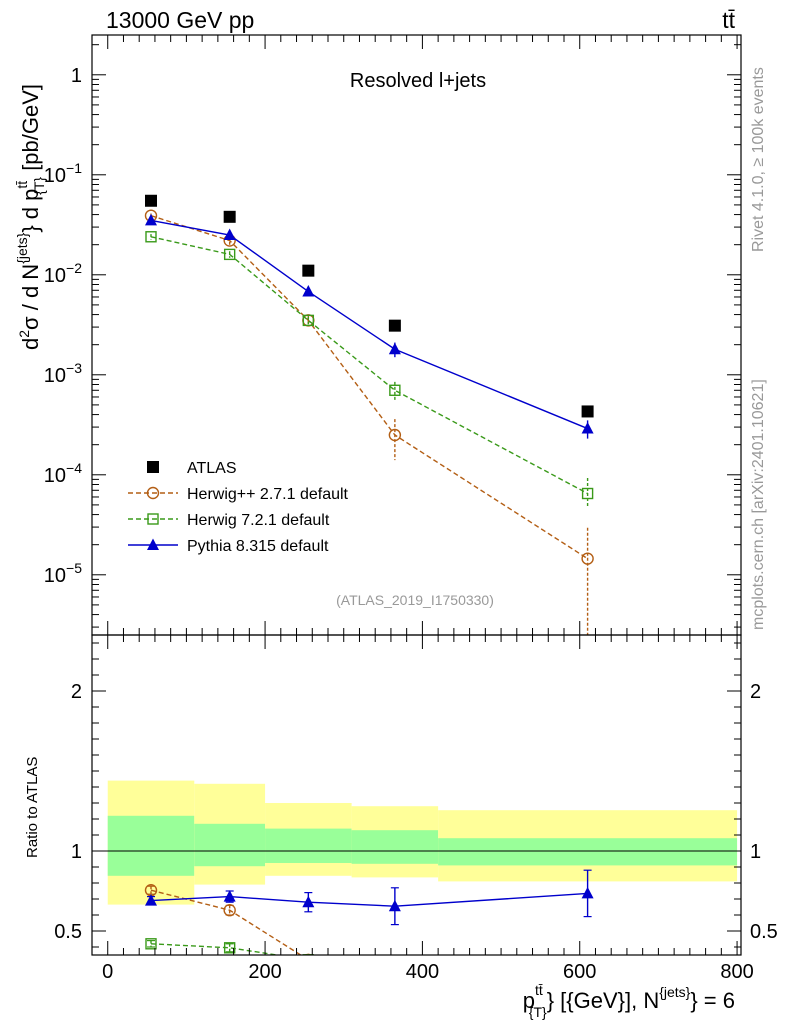 The height and width of the screenshot is (1024, 786). Describe the element at coordinates (758, 504) in the screenshot. I see `source-label: mcplots.cern.ch [arXiv:2401.10621]` at that location.